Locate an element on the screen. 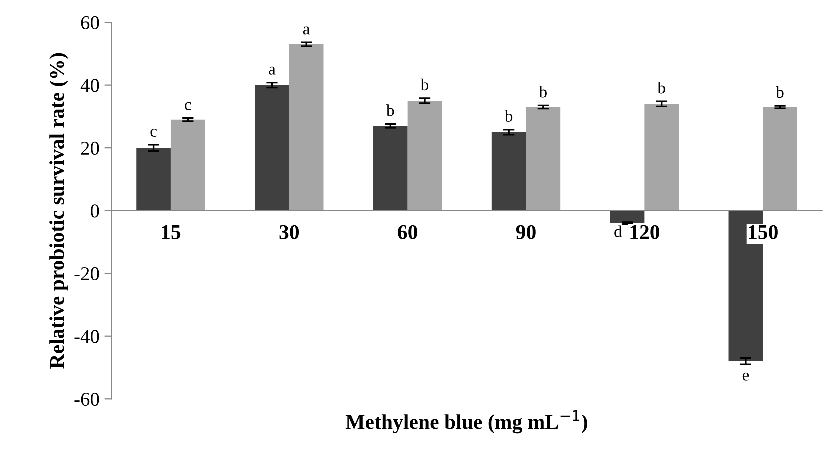 This screenshot has width=834, height=451. y-tick-label: 20 is located at coordinates (90, 149).